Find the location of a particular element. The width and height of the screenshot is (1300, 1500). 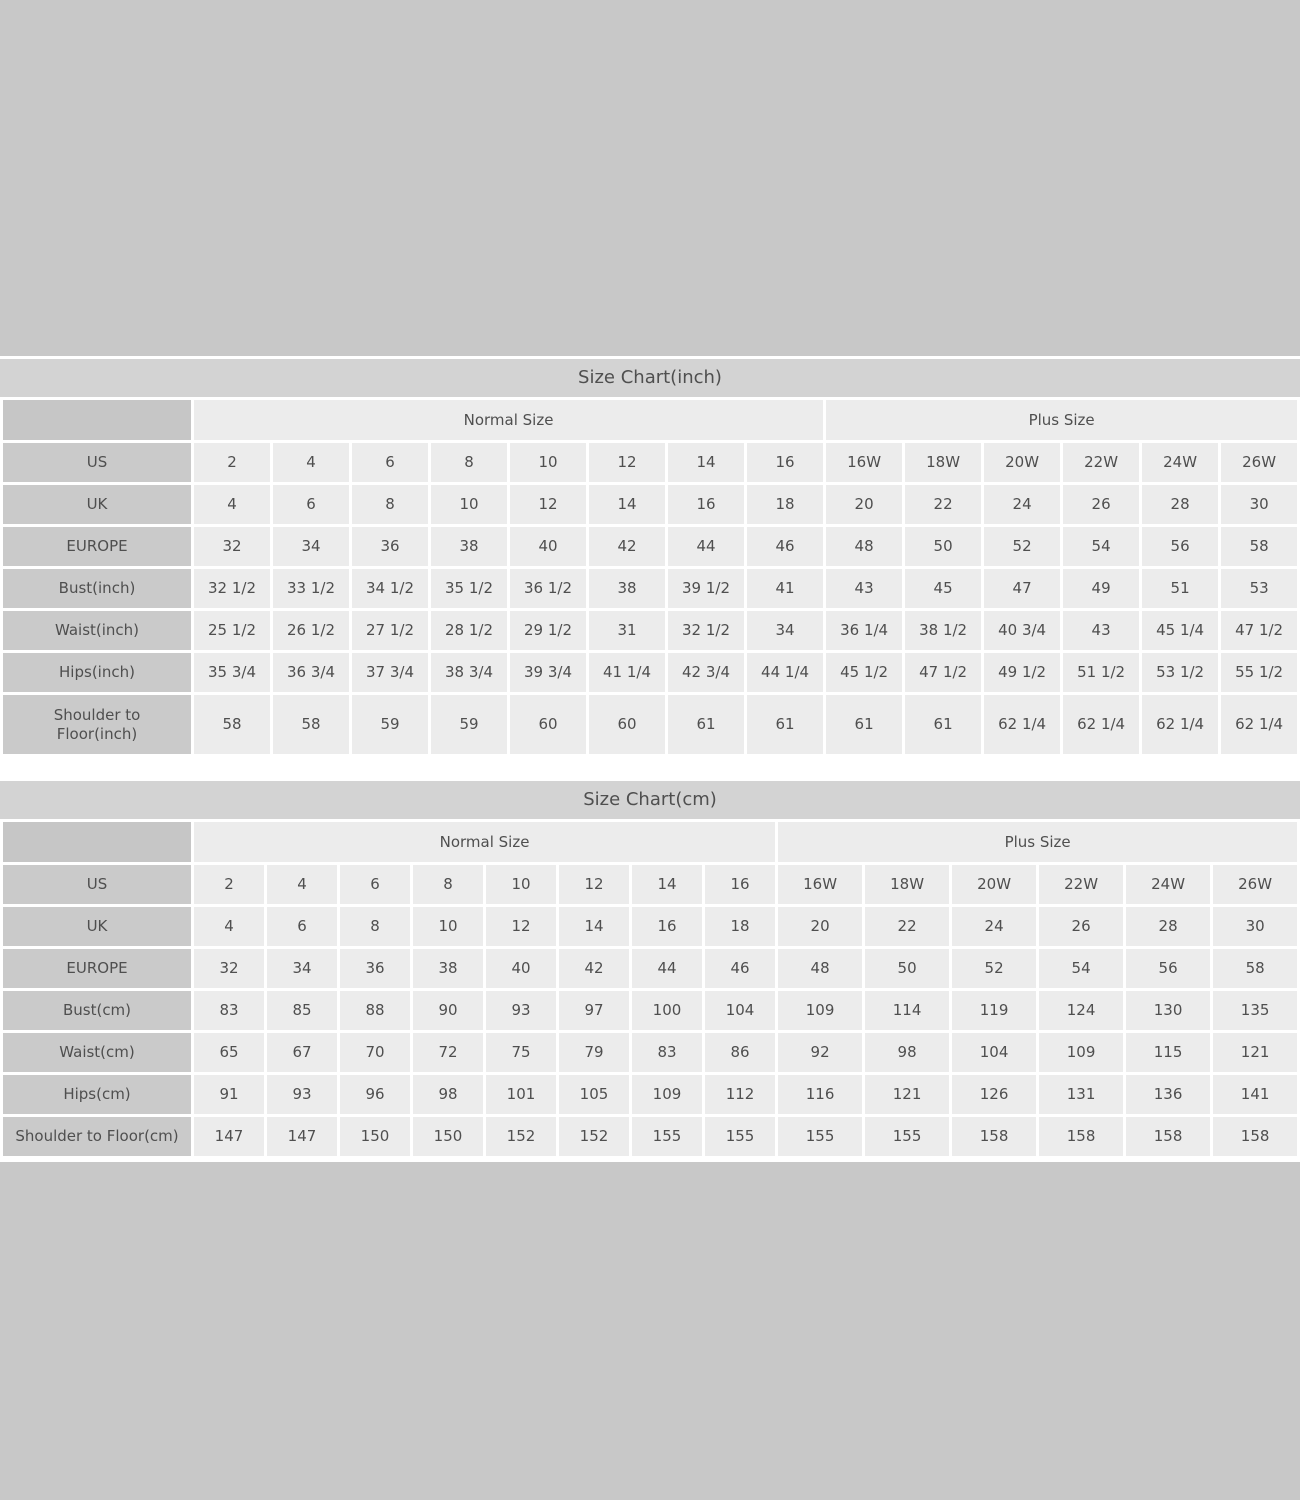

size-value-cell: 49 is located at coordinates (1101, 588).